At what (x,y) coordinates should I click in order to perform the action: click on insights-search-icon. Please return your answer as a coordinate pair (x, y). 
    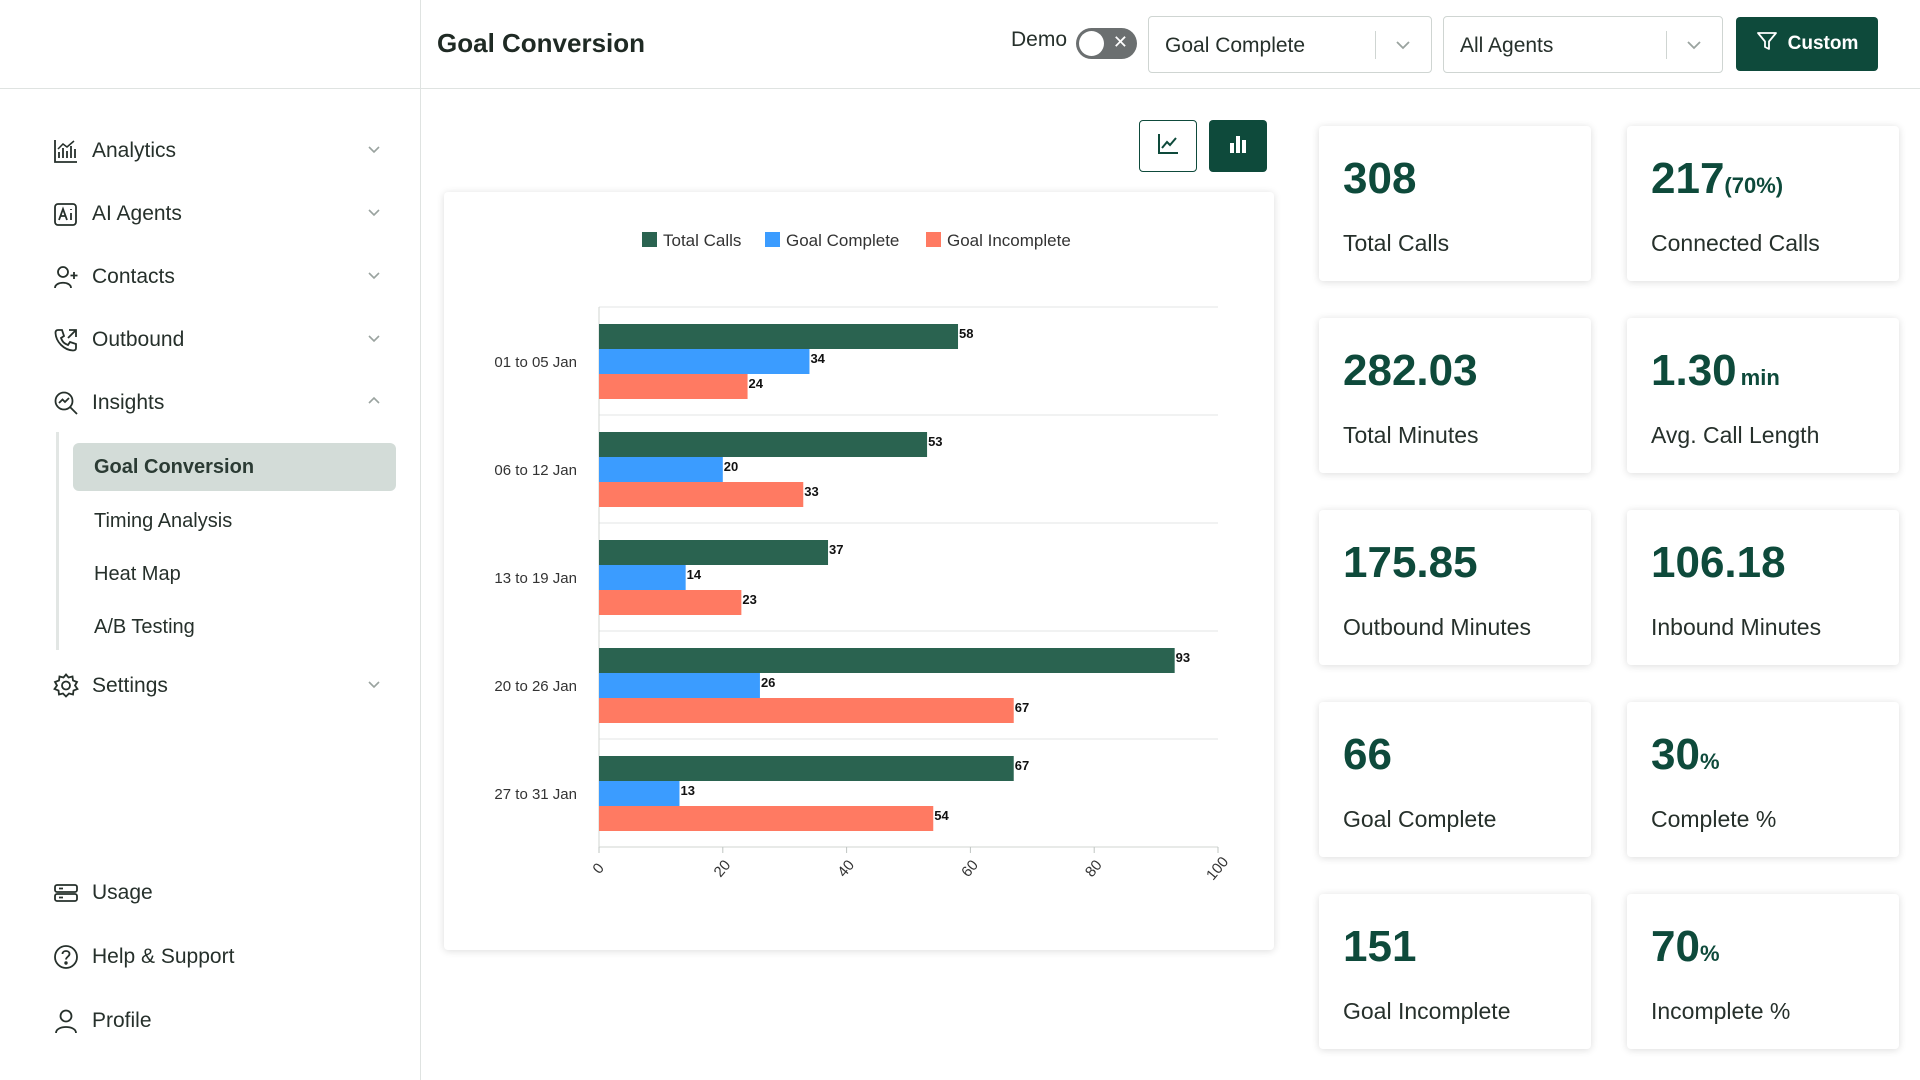
    Looking at the image, I should click on (66, 403).